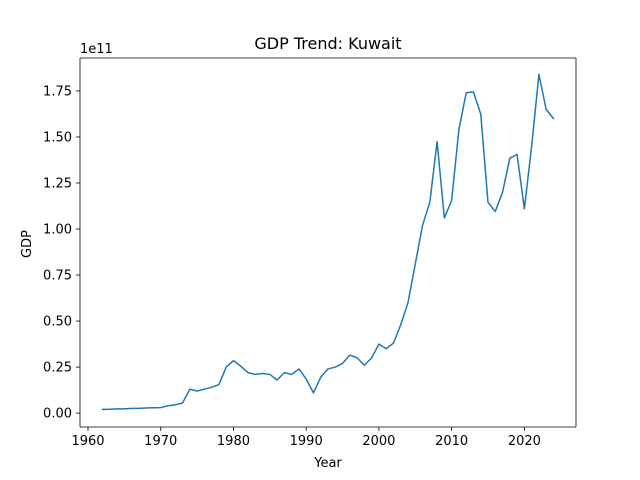 This screenshot has height=480, width=640. I want to click on y-tick-label: 1.25, so click(57, 183).